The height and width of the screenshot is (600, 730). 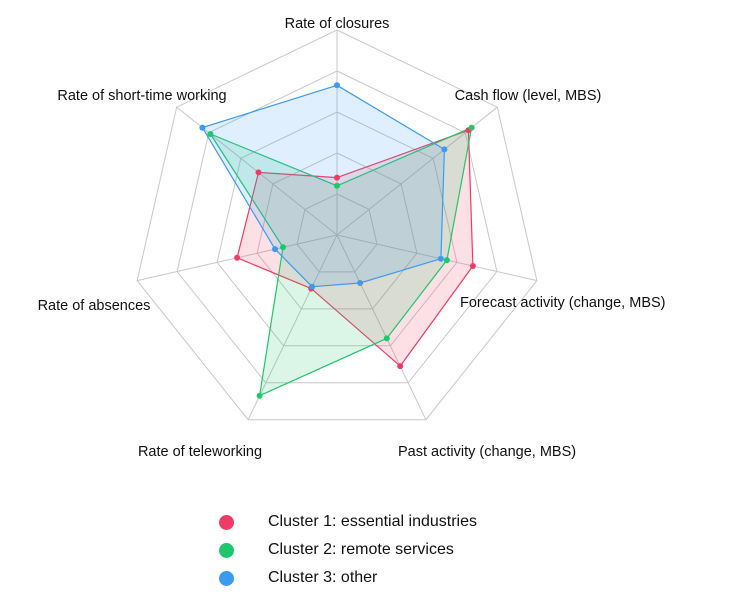 What do you see at coordinates (372, 521) in the screenshot?
I see `legend-label-cluster-1: Cluster 1: essential industries` at bounding box center [372, 521].